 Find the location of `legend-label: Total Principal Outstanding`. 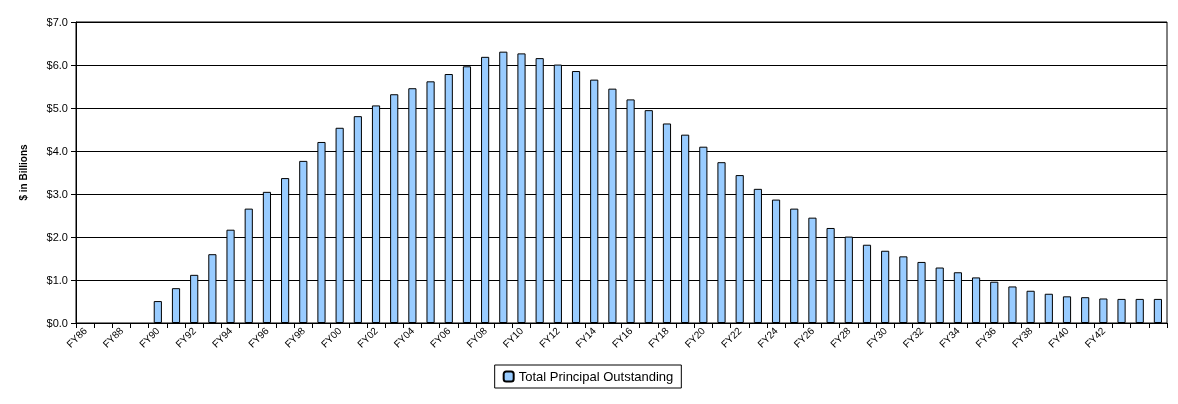

legend-label: Total Principal Outstanding is located at coordinates (596, 376).